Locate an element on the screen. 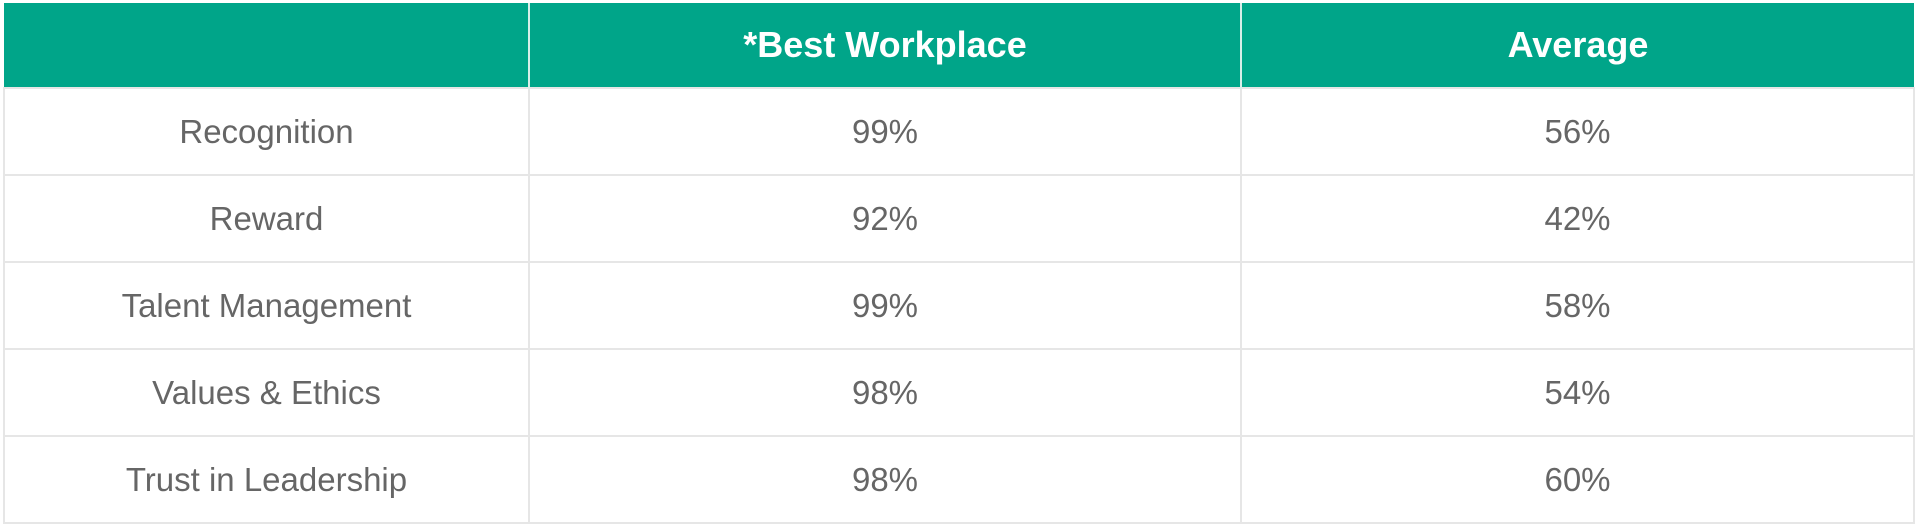 The image size is (1920, 529). row-label: Talent Management is located at coordinates (266, 306).